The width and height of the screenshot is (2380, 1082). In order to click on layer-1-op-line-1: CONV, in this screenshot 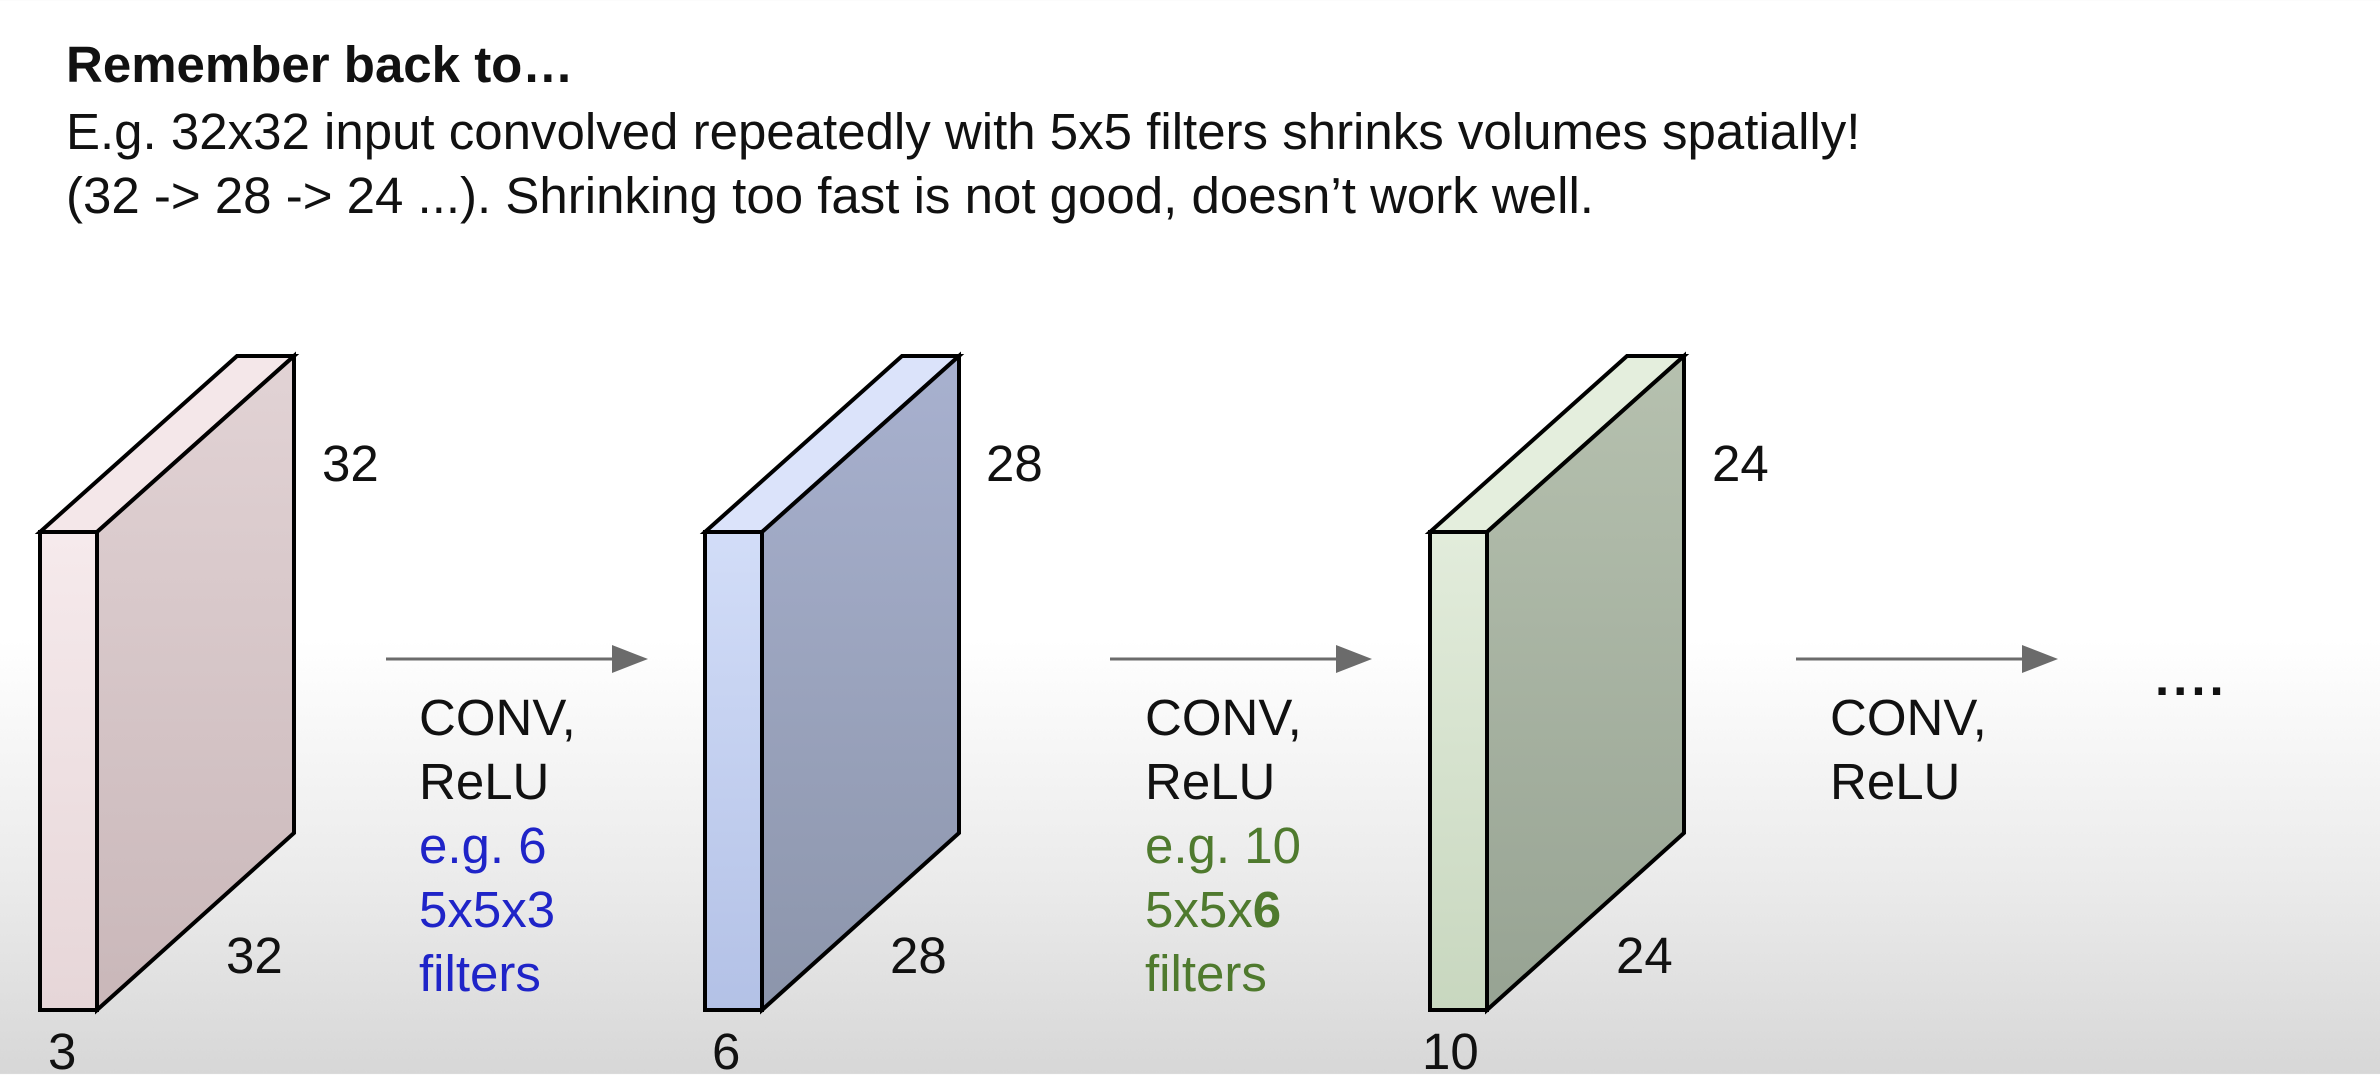, I will do `click(497, 717)`.